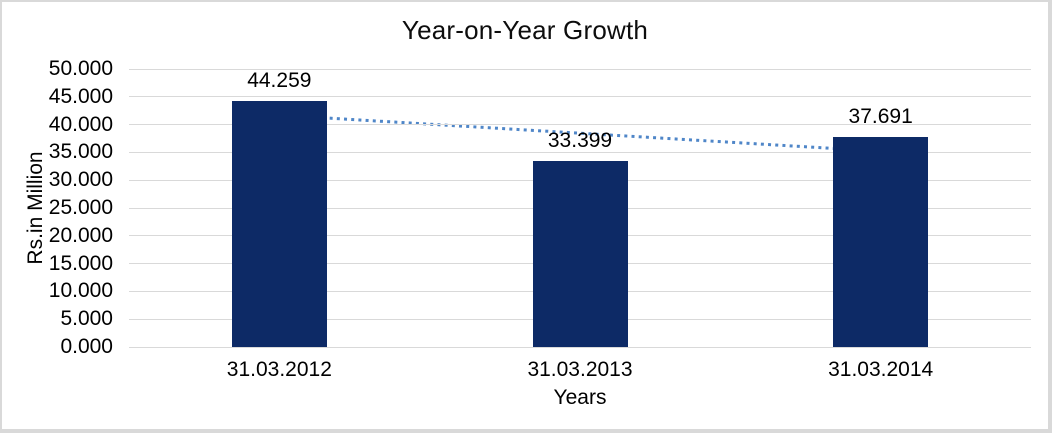  Describe the element at coordinates (80, 180) in the screenshot. I see `ytick-label: 30.000` at that location.